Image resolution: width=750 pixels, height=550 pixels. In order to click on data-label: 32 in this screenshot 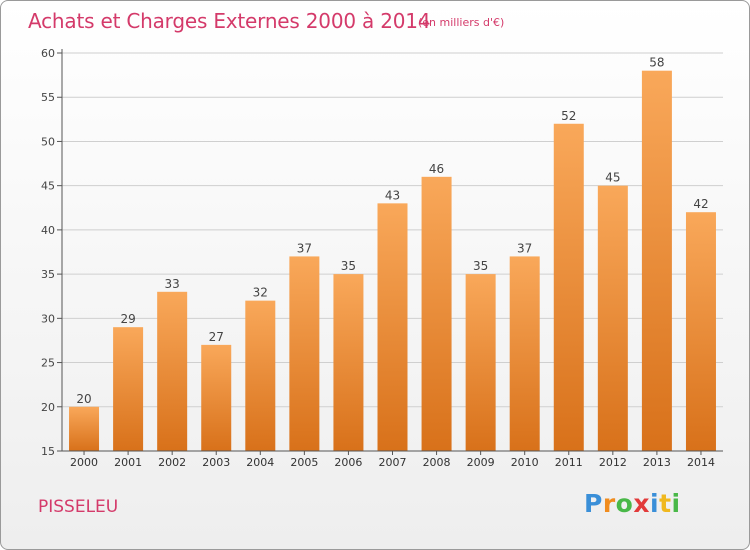, I will do `click(260, 293)`.